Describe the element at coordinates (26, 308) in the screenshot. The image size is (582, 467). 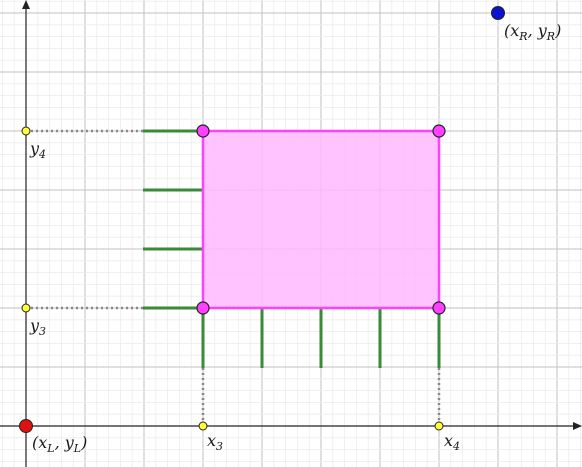
I see `point-y3` at that location.